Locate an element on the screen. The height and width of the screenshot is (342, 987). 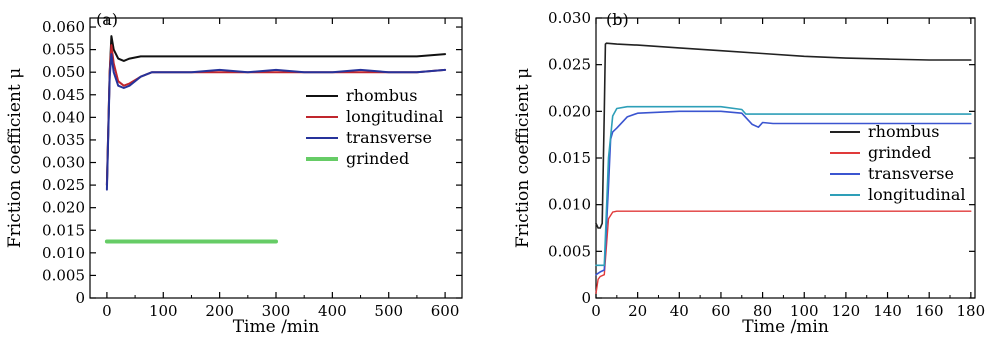
y-tick-label: 0.060 is located at coordinates (63, 27).